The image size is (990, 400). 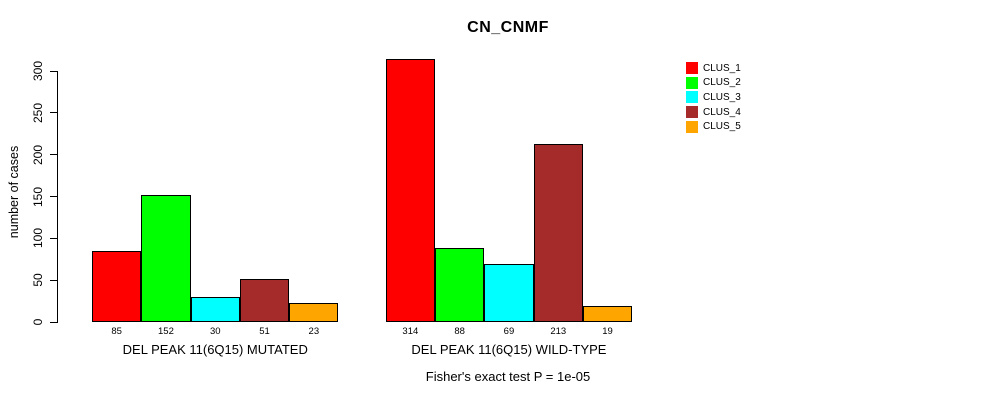 What do you see at coordinates (264, 331) in the screenshot?
I see `bar-value-label: 51` at bounding box center [264, 331].